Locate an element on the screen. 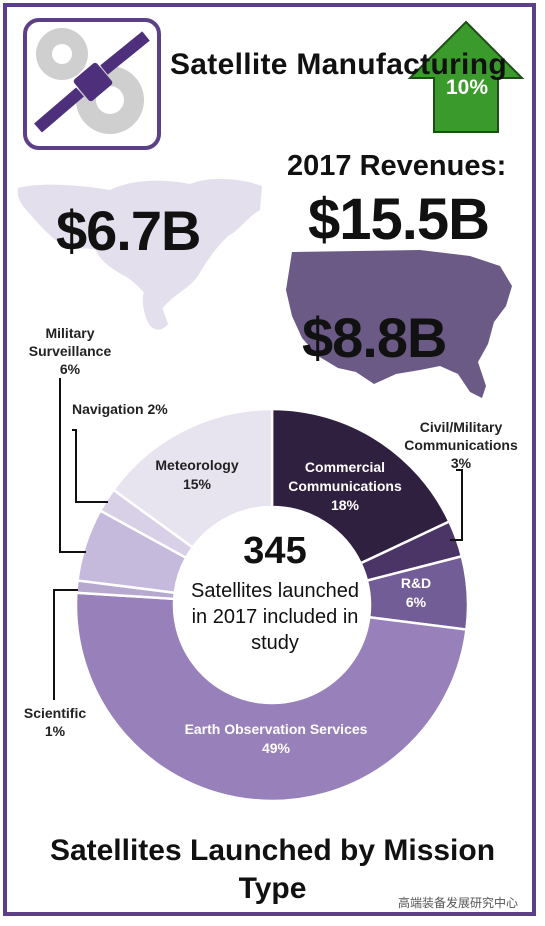 This screenshot has width=545, height=926. label-commercial-pct: 18% is located at coordinates (345, 505).